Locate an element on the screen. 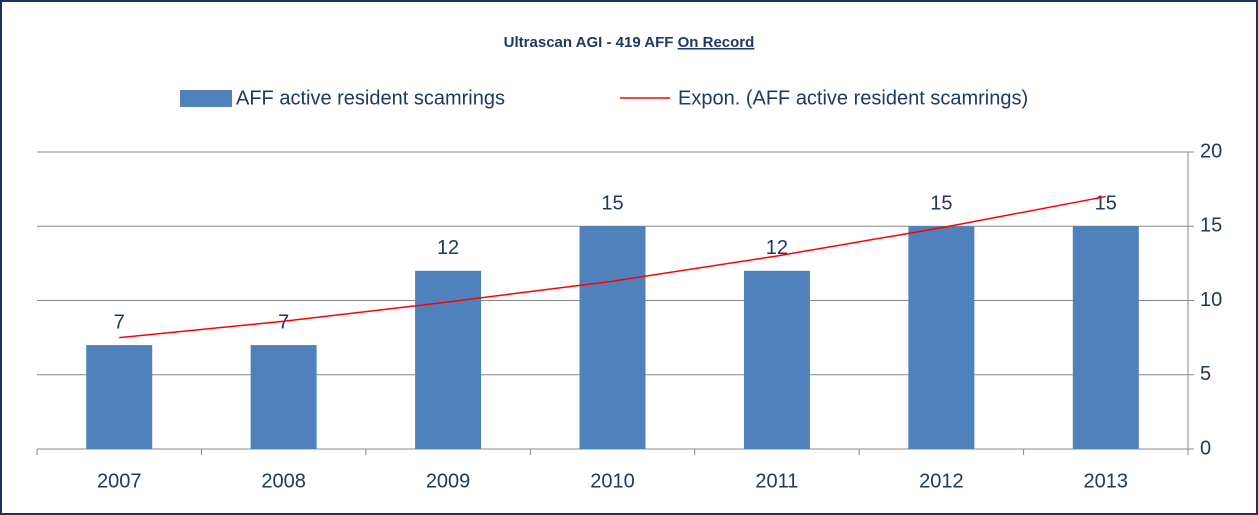  x-tick-label: 2013 is located at coordinates (1106, 481).